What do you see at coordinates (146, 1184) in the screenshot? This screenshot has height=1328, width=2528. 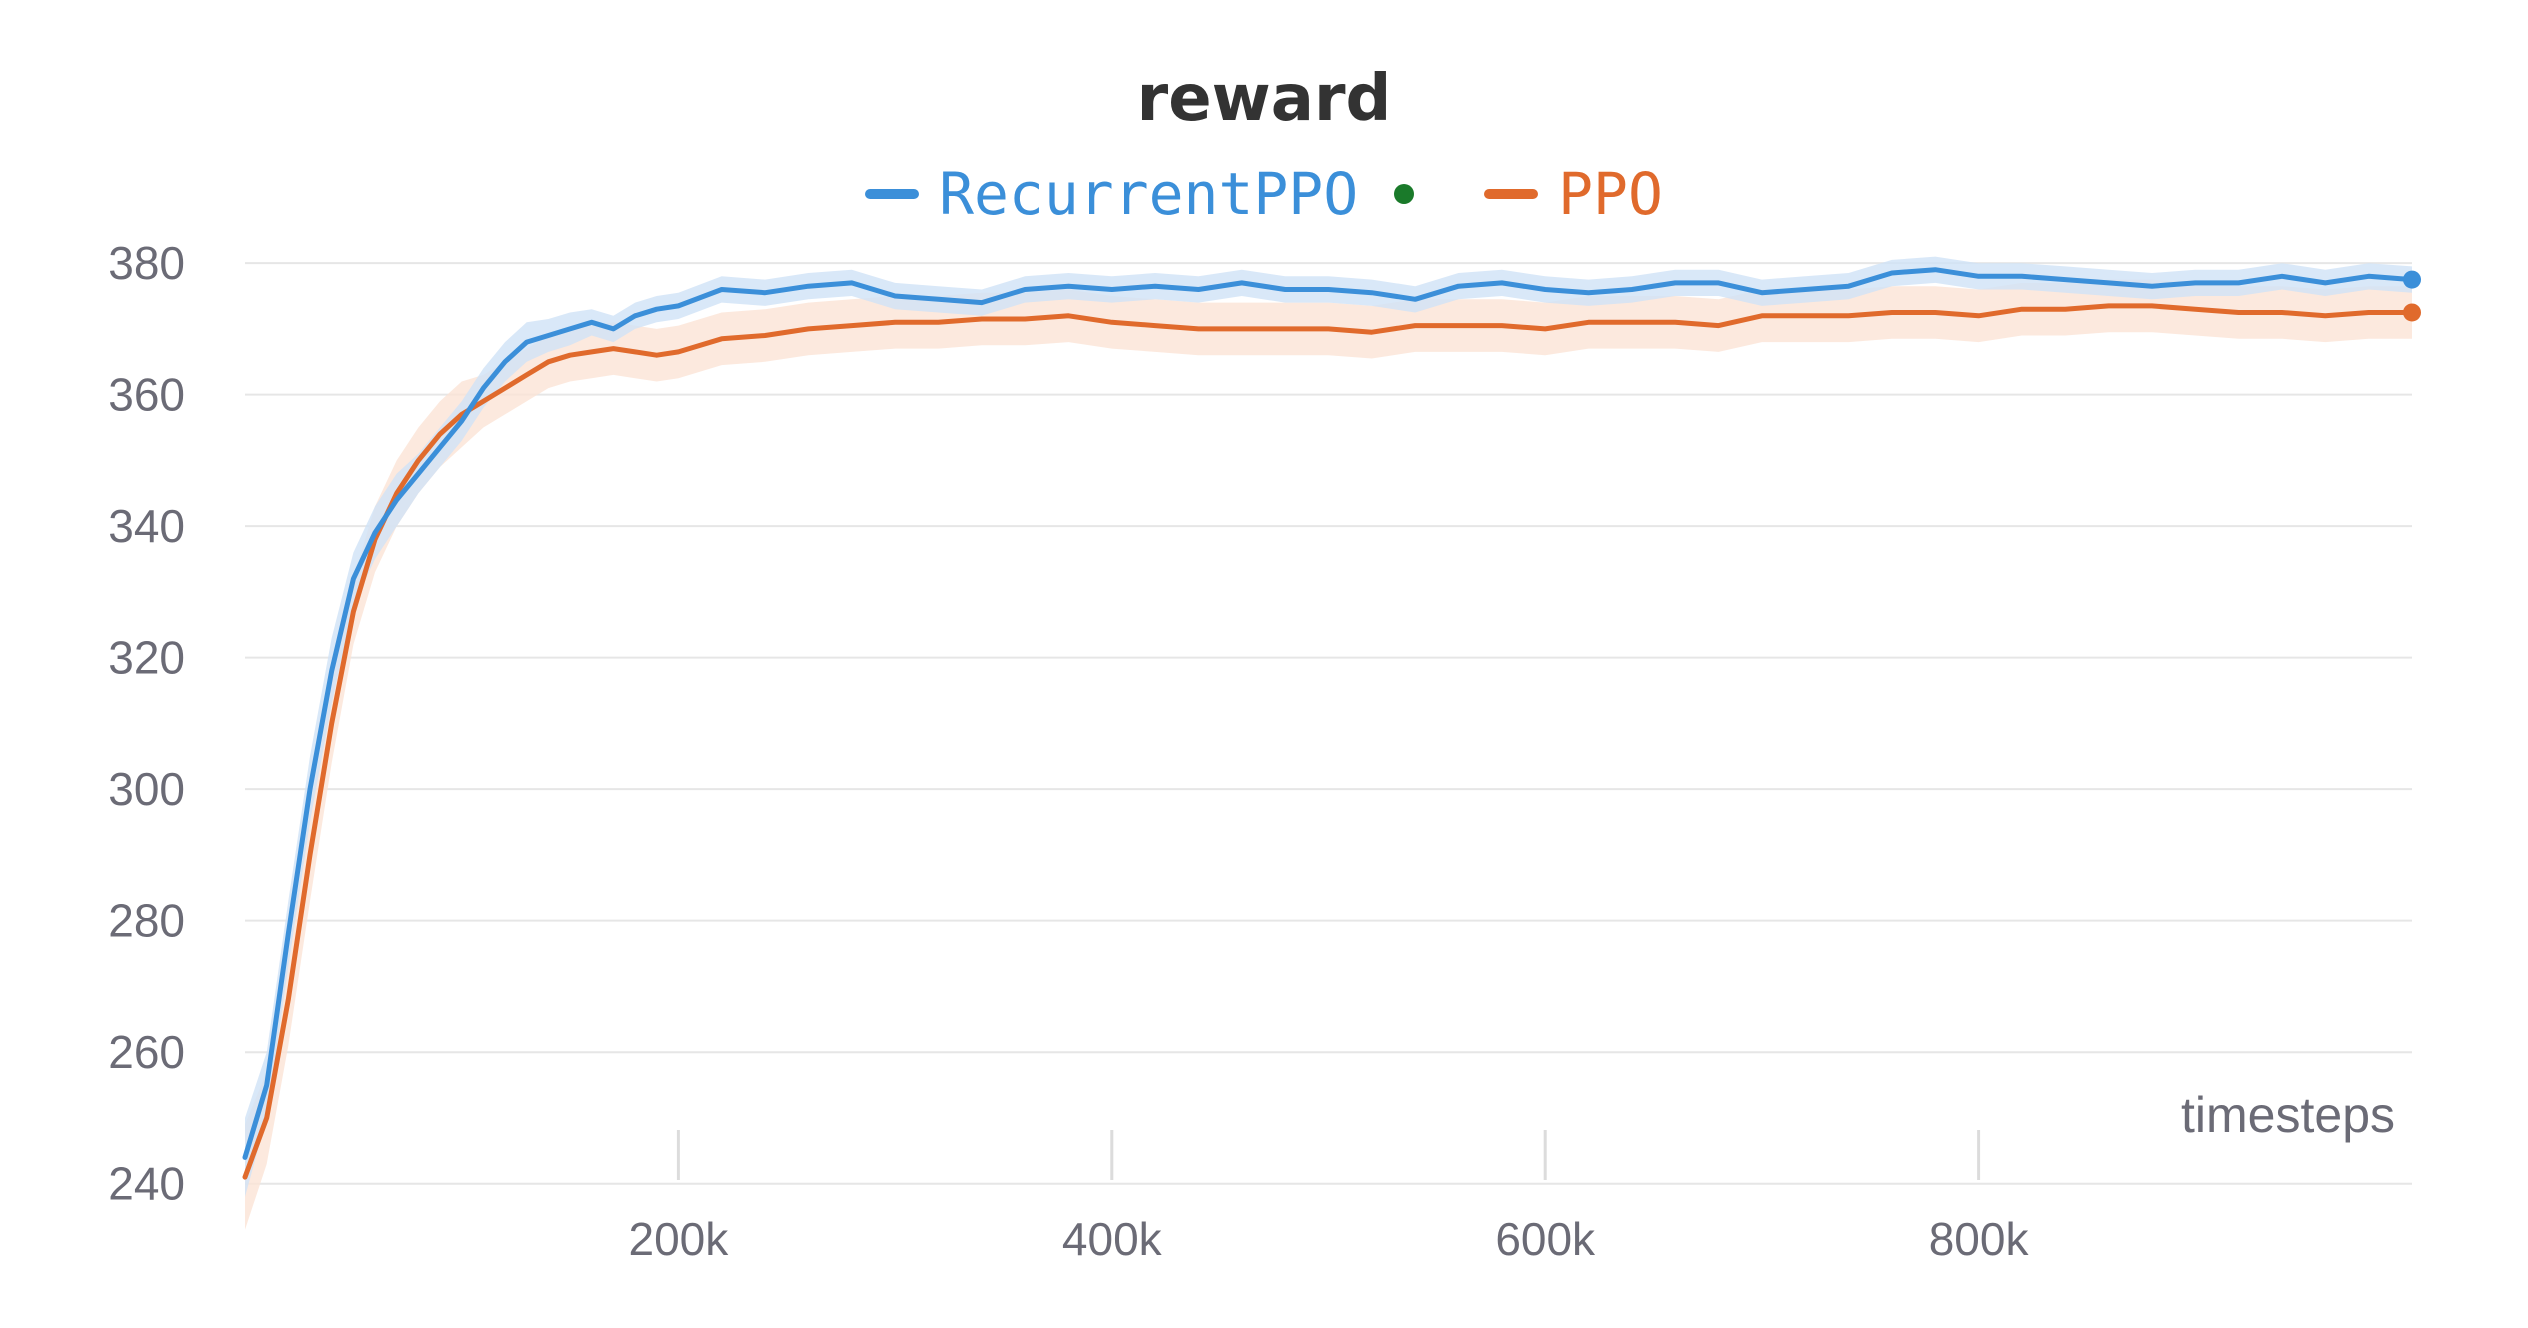 I see `y-tick-label-240: 240` at bounding box center [146, 1184].